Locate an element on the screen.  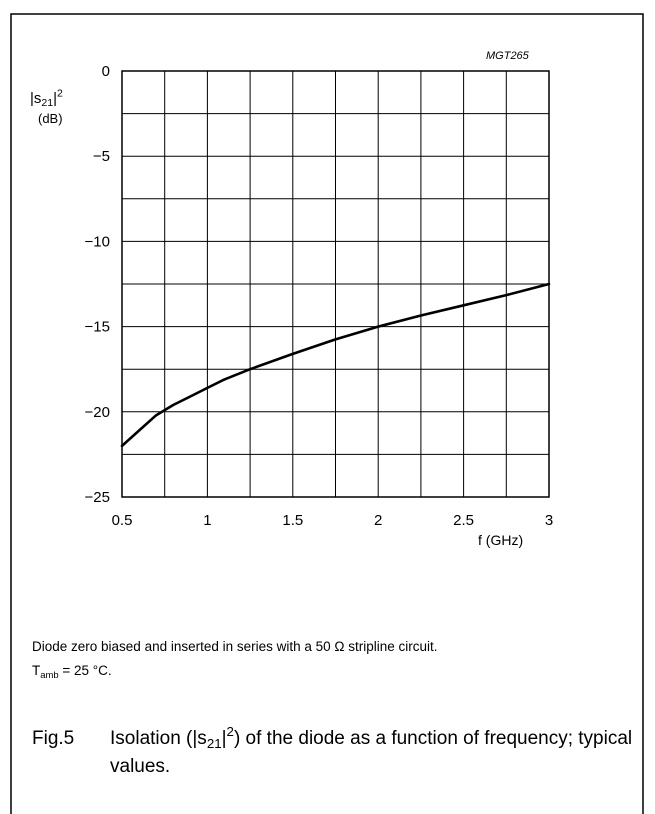
x-tick-label: 2.5 is located at coordinates (463, 520).